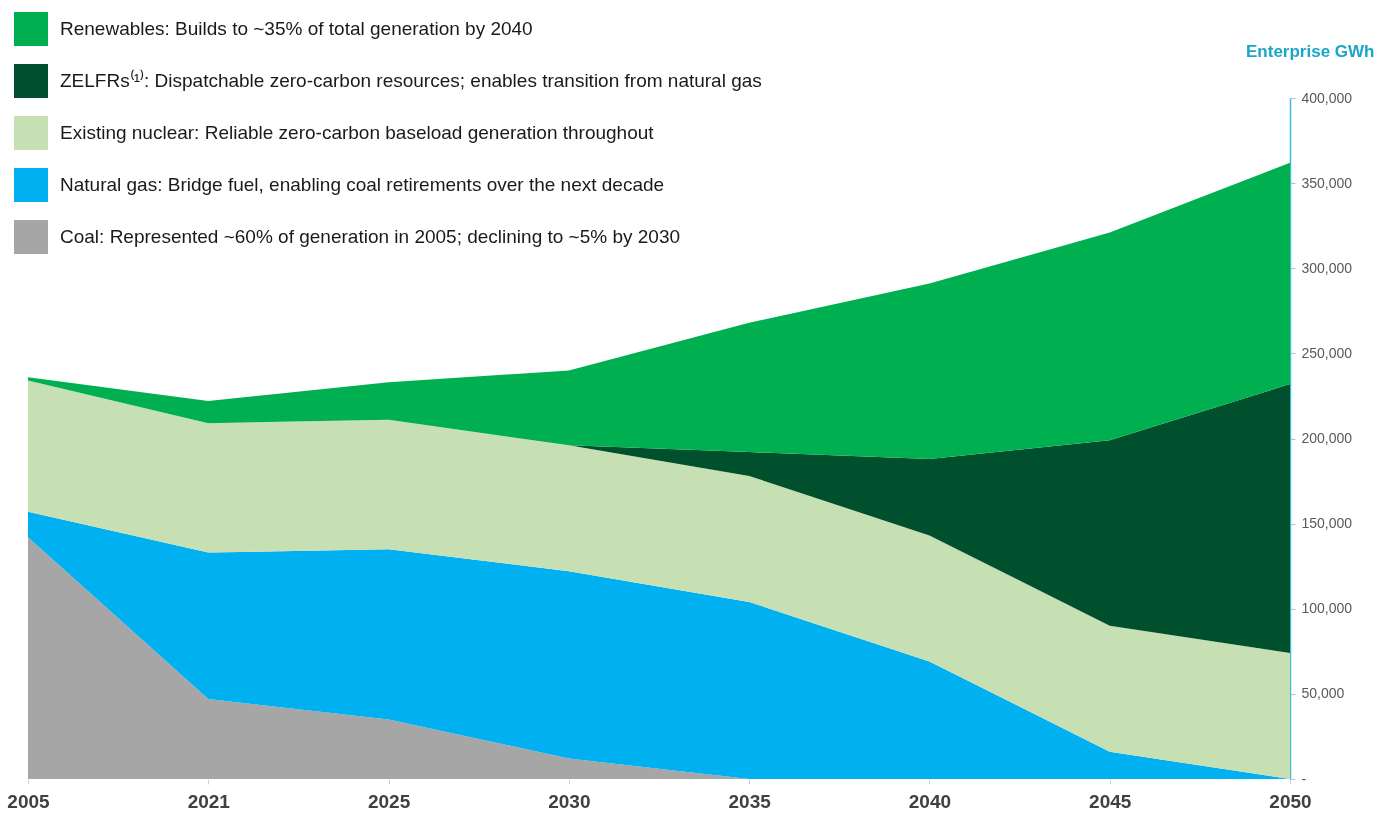 The width and height of the screenshot is (1386, 821). What do you see at coordinates (1327, 523) in the screenshot?
I see `y-tick-label: 150,000` at bounding box center [1327, 523].